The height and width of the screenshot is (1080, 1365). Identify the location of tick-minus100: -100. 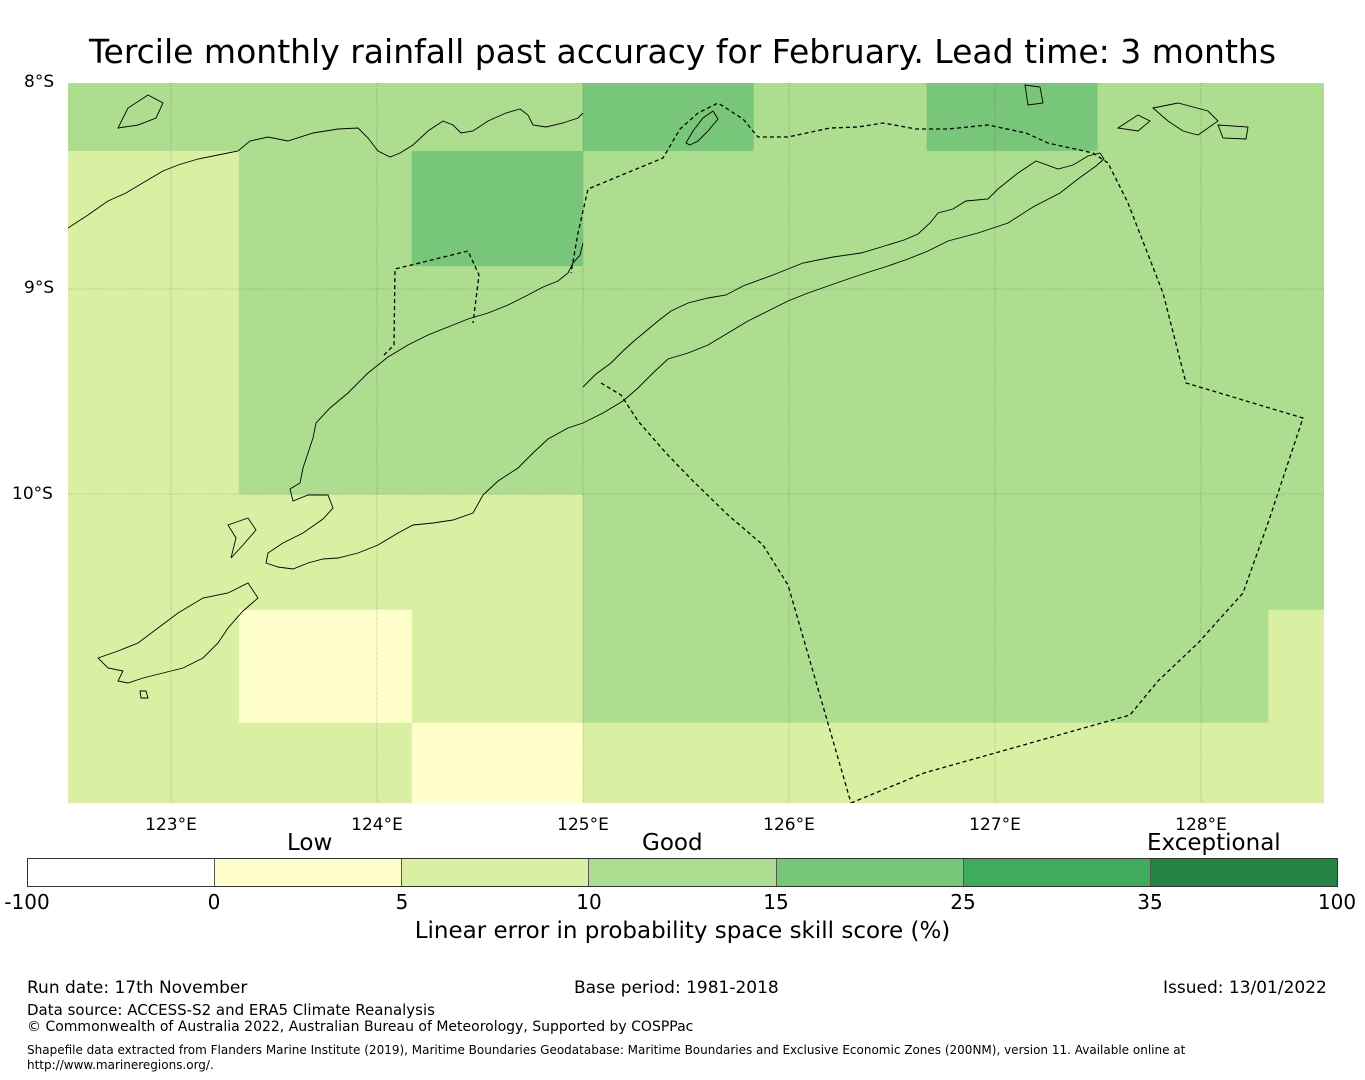
(27, 902).